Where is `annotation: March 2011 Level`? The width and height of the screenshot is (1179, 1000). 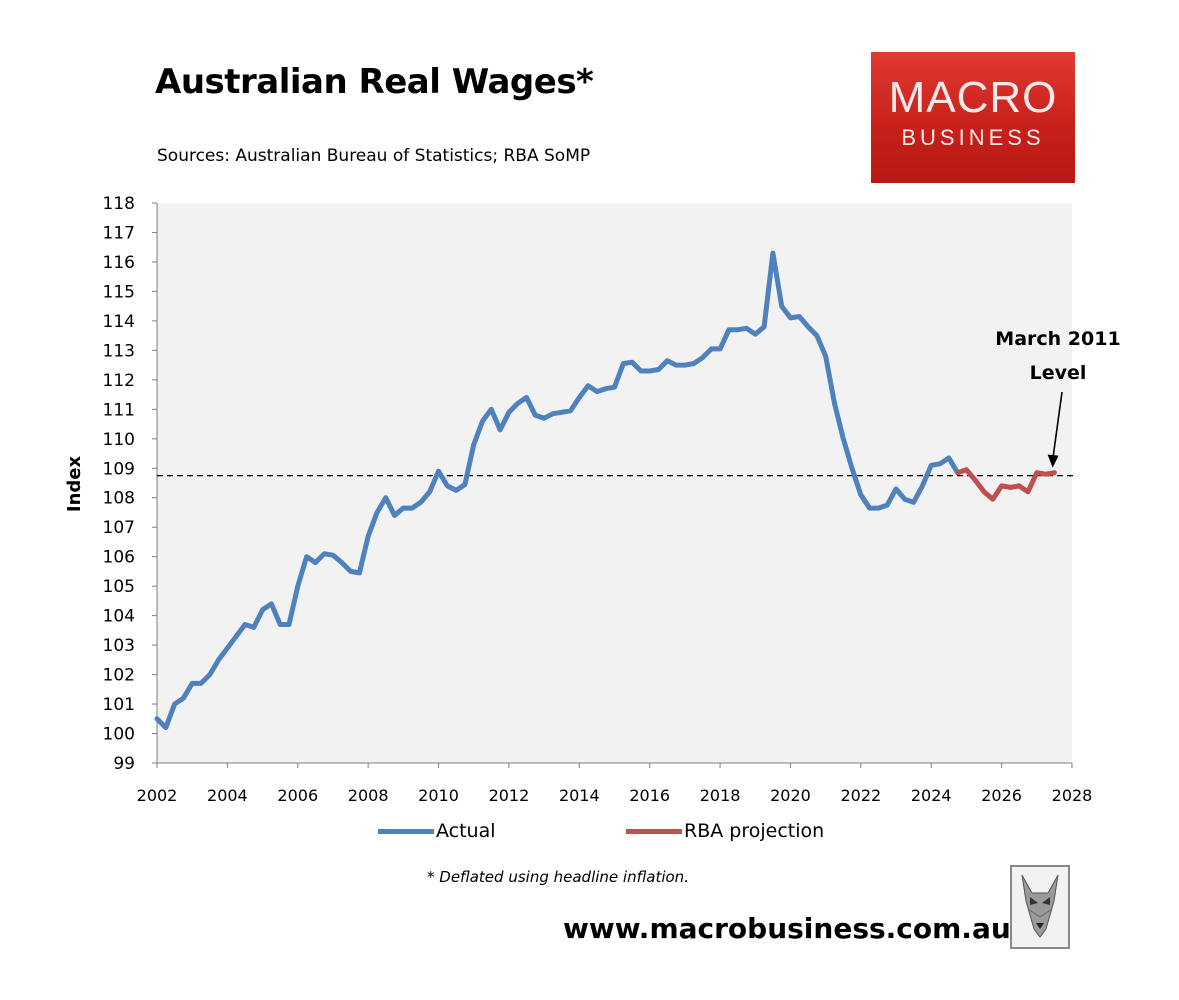 annotation: March 2011 Level is located at coordinates (1058, 398).